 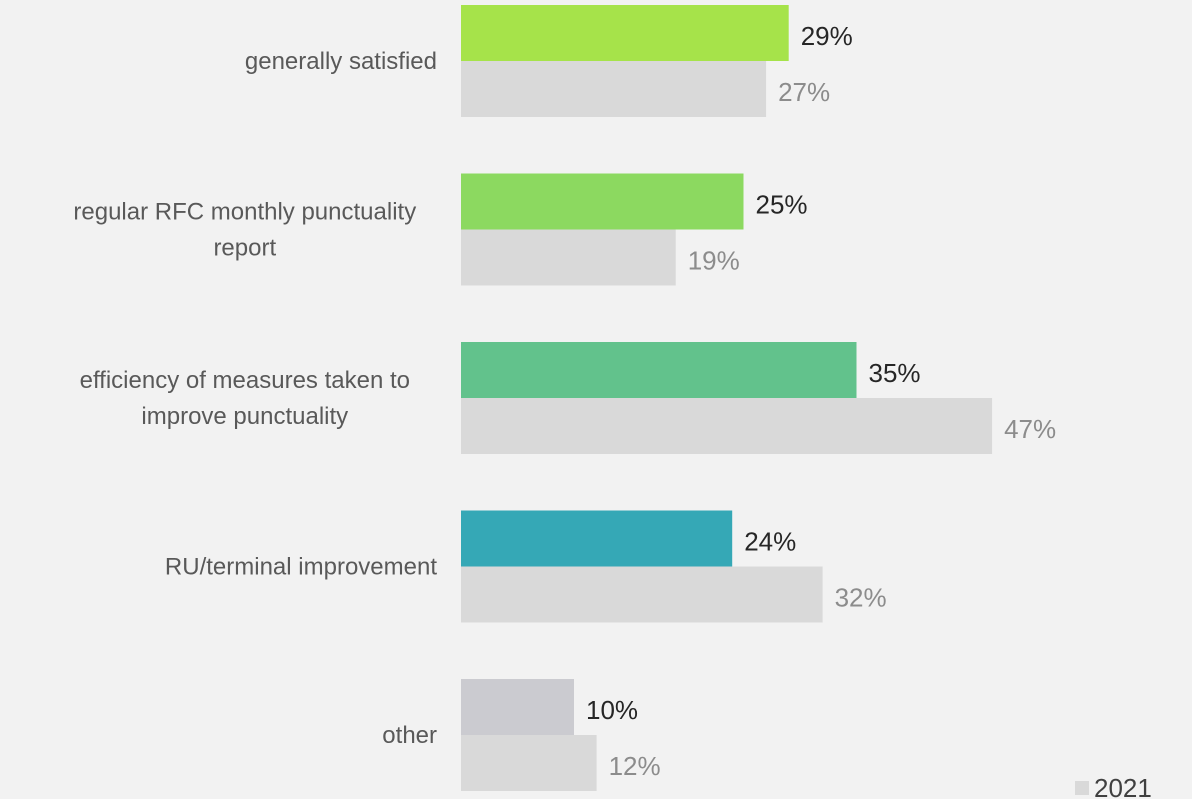 What do you see at coordinates (895, 373) in the screenshot?
I see `value-label-current-2: 35%` at bounding box center [895, 373].